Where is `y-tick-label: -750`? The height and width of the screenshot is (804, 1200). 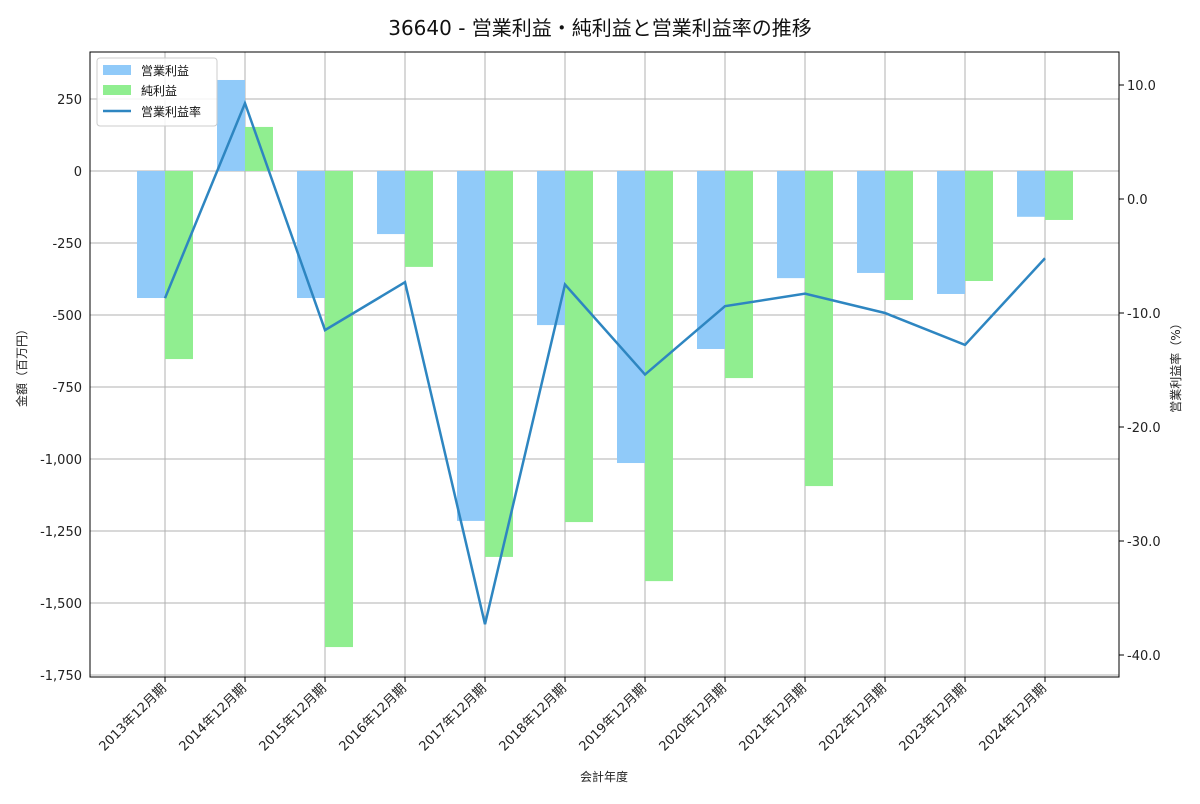 y-tick-label: -750 is located at coordinates (67, 388).